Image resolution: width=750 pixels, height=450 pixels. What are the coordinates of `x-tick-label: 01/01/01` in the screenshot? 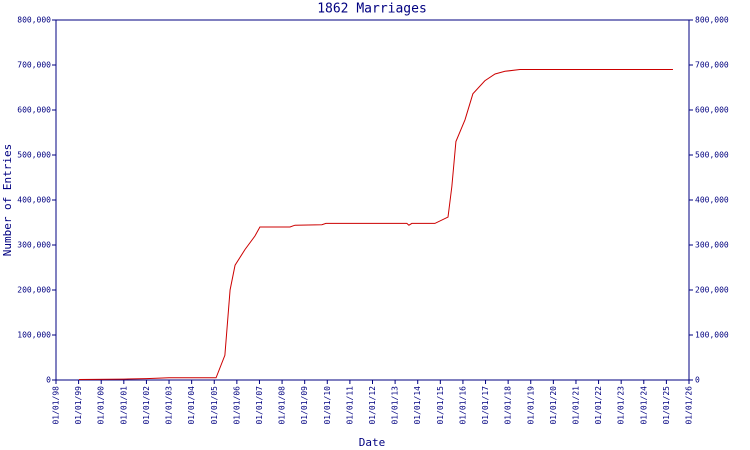 It's located at (123, 405).